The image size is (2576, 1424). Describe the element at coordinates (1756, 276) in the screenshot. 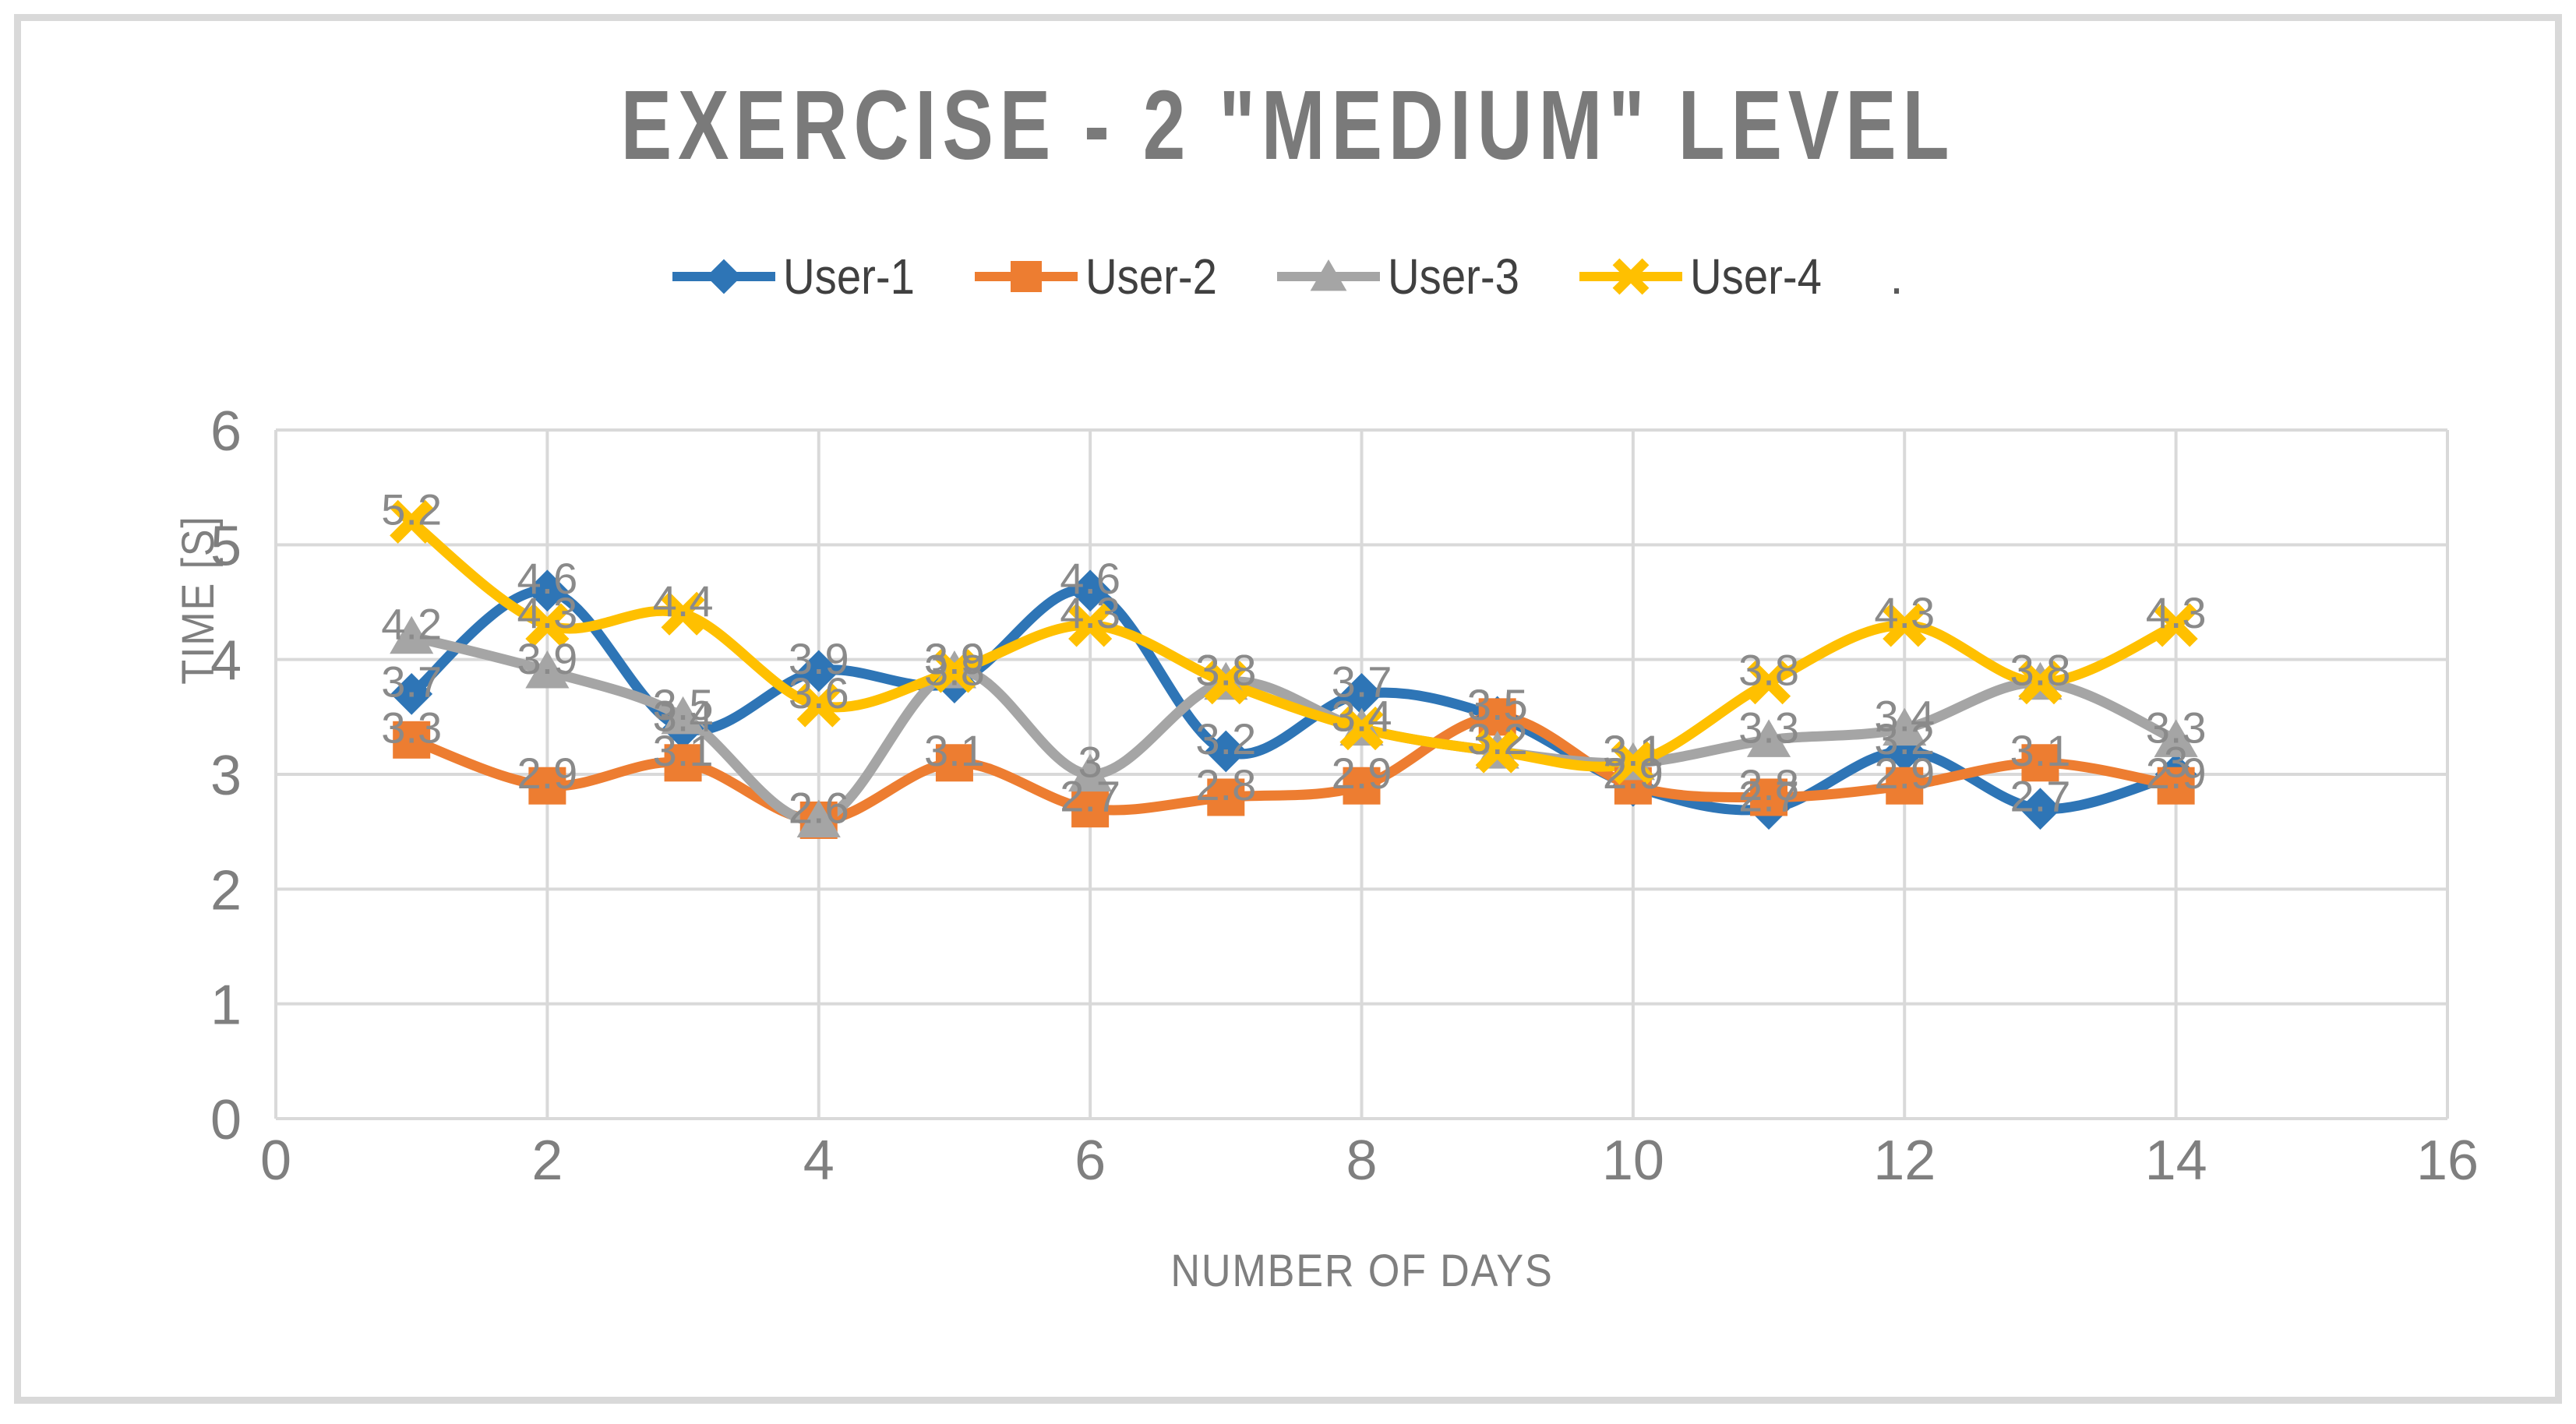

I see `legend-label: User-4` at that location.